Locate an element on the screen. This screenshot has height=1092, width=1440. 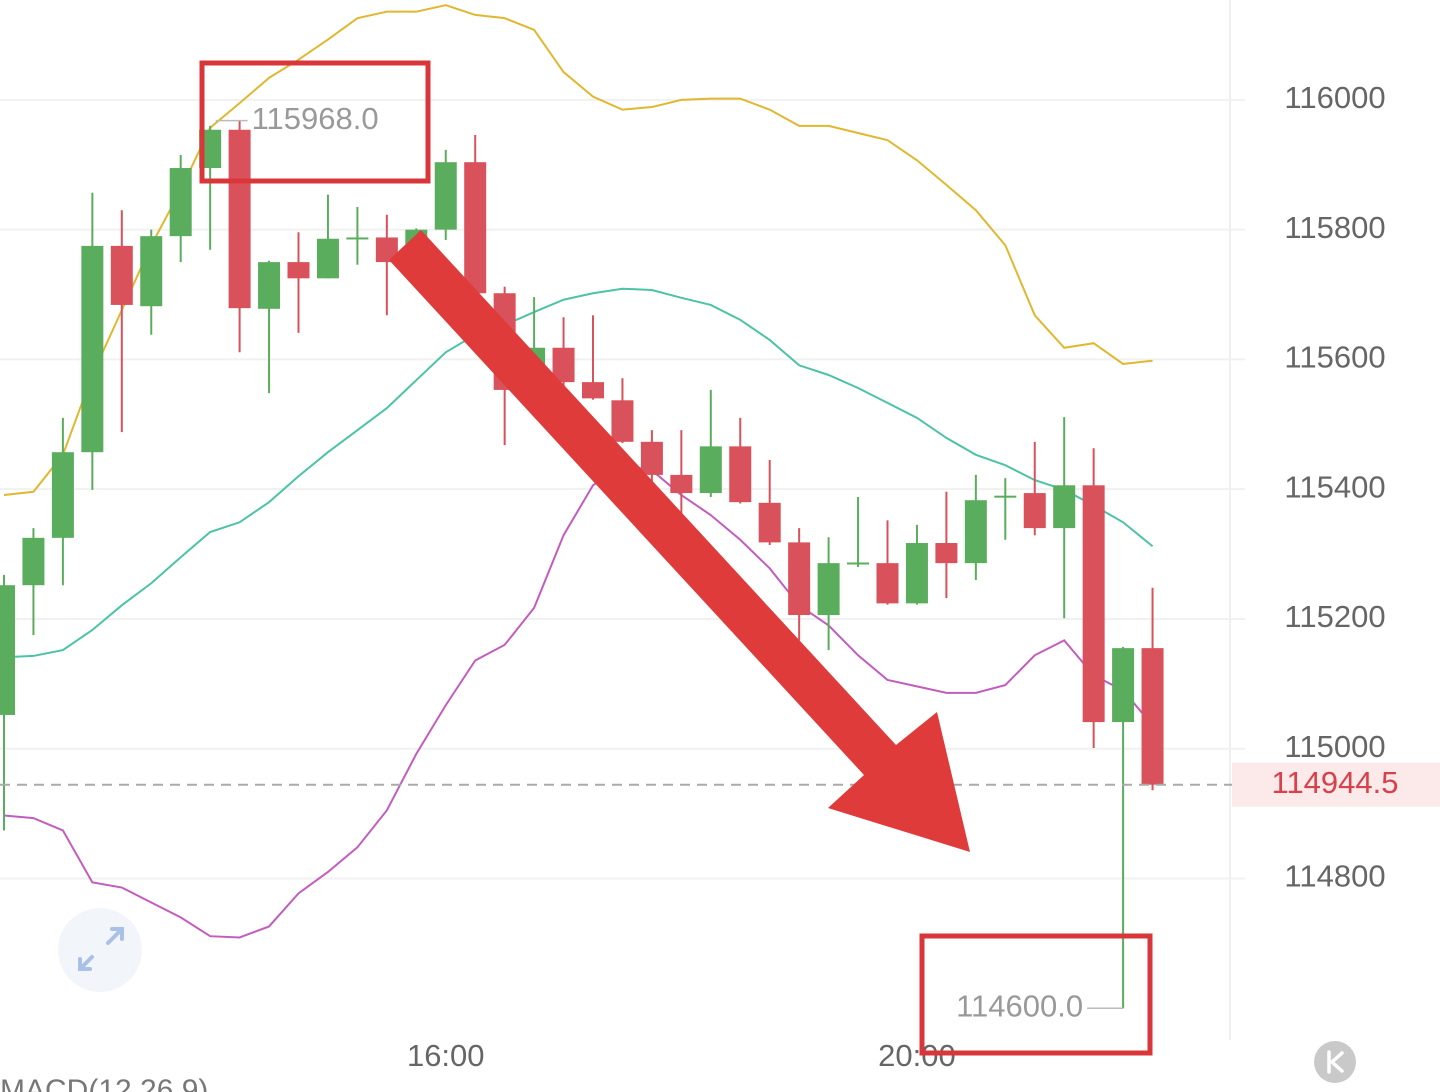
y-tick-label: 115400 is located at coordinates (1334, 486).